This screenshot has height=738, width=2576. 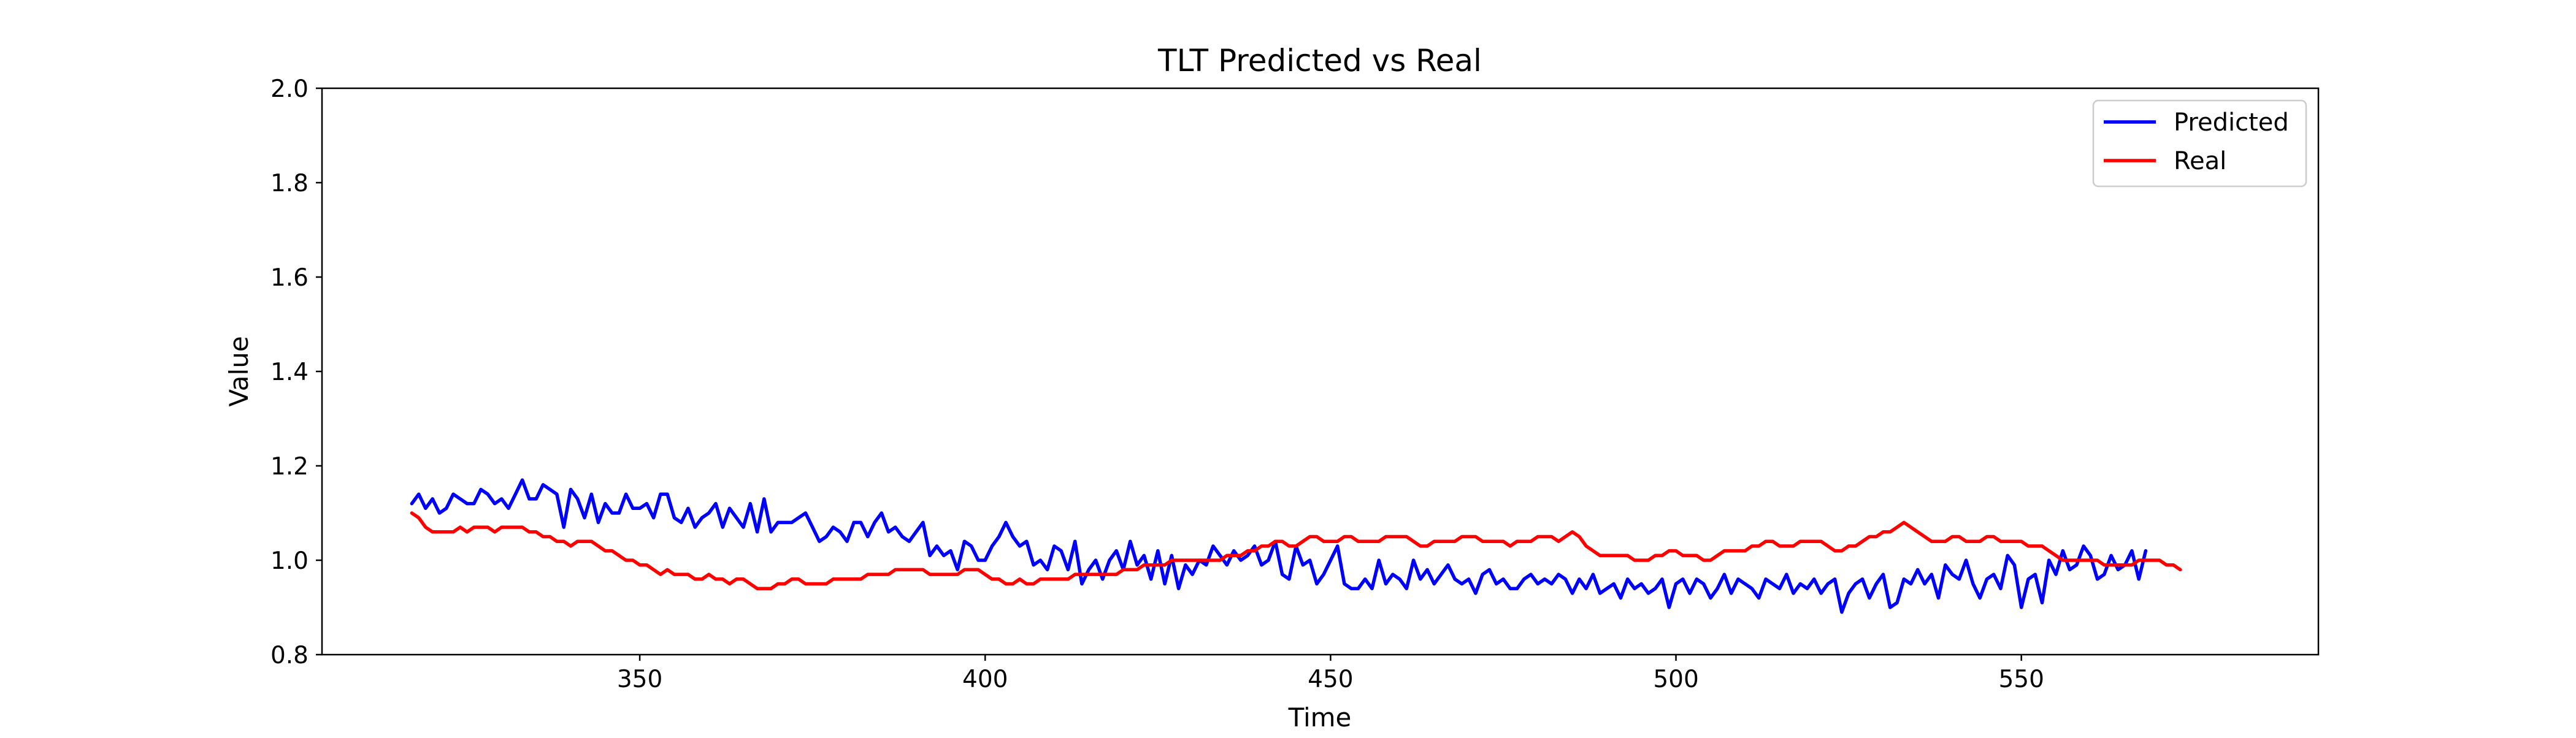 What do you see at coordinates (289, 278) in the screenshot?
I see `y-tick-label: 1.6` at bounding box center [289, 278].